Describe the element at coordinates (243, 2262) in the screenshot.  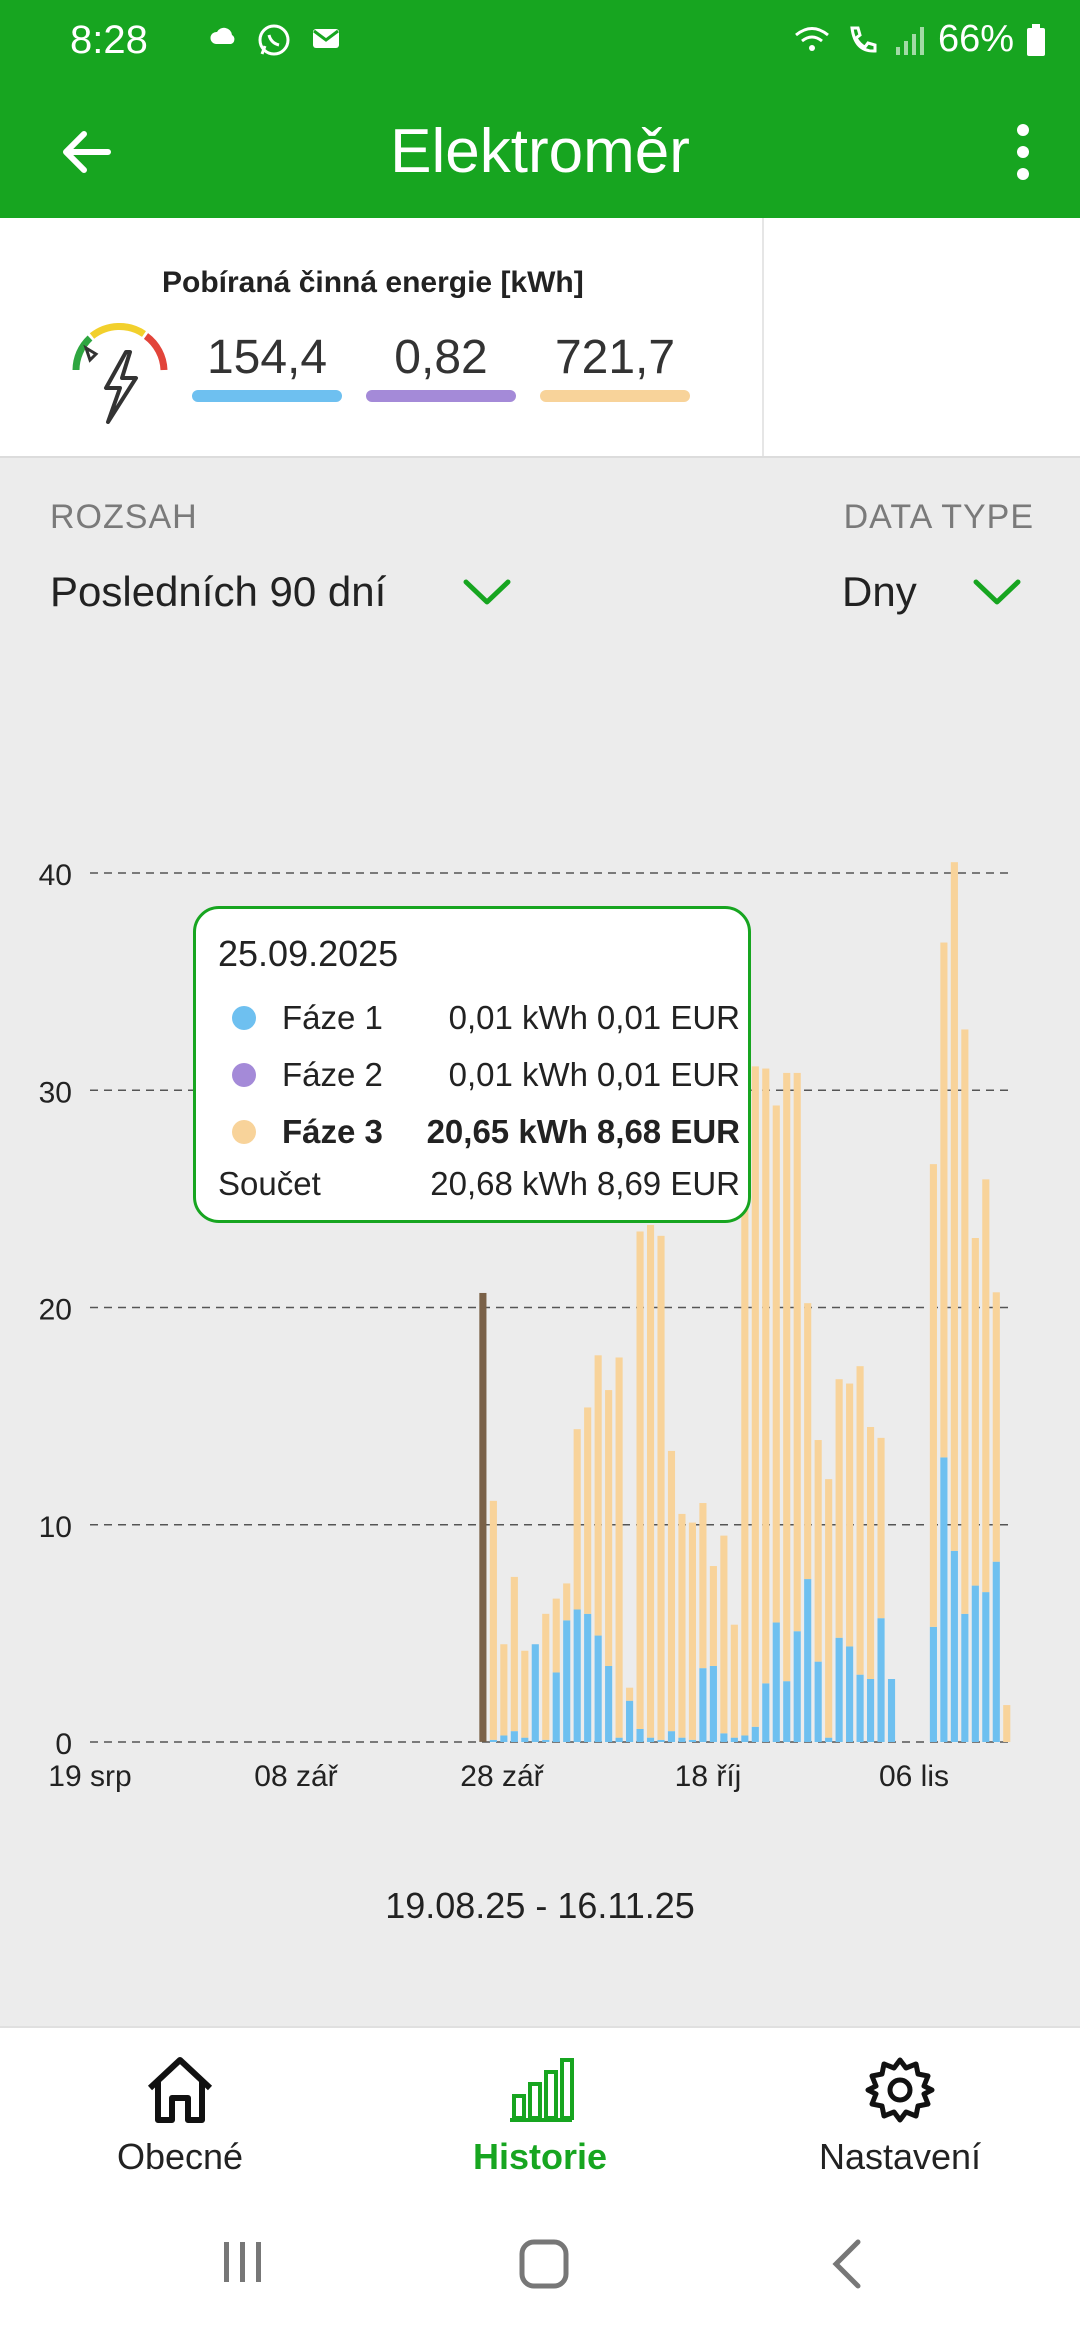
I see `recent-apps-icon` at that location.